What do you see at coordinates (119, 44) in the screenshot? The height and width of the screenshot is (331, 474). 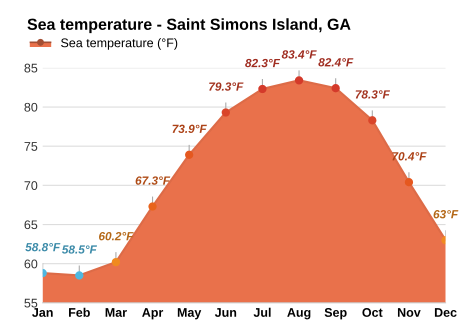 I see `legend-label: Sea temperature (°F)` at bounding box center [119, 44].